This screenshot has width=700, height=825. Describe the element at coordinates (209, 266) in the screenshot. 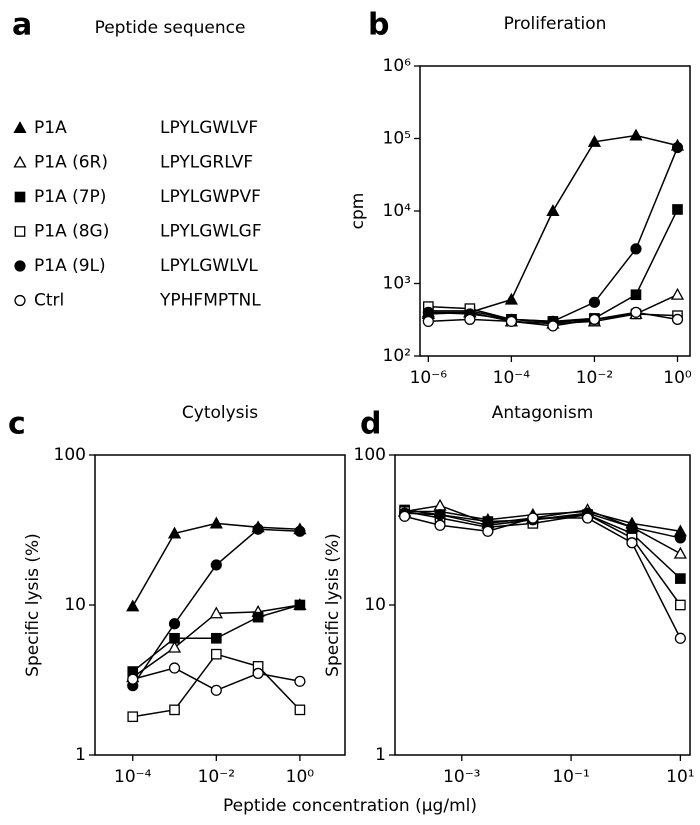

I see `legend-sequence: LPYLGWLVL` at that location.